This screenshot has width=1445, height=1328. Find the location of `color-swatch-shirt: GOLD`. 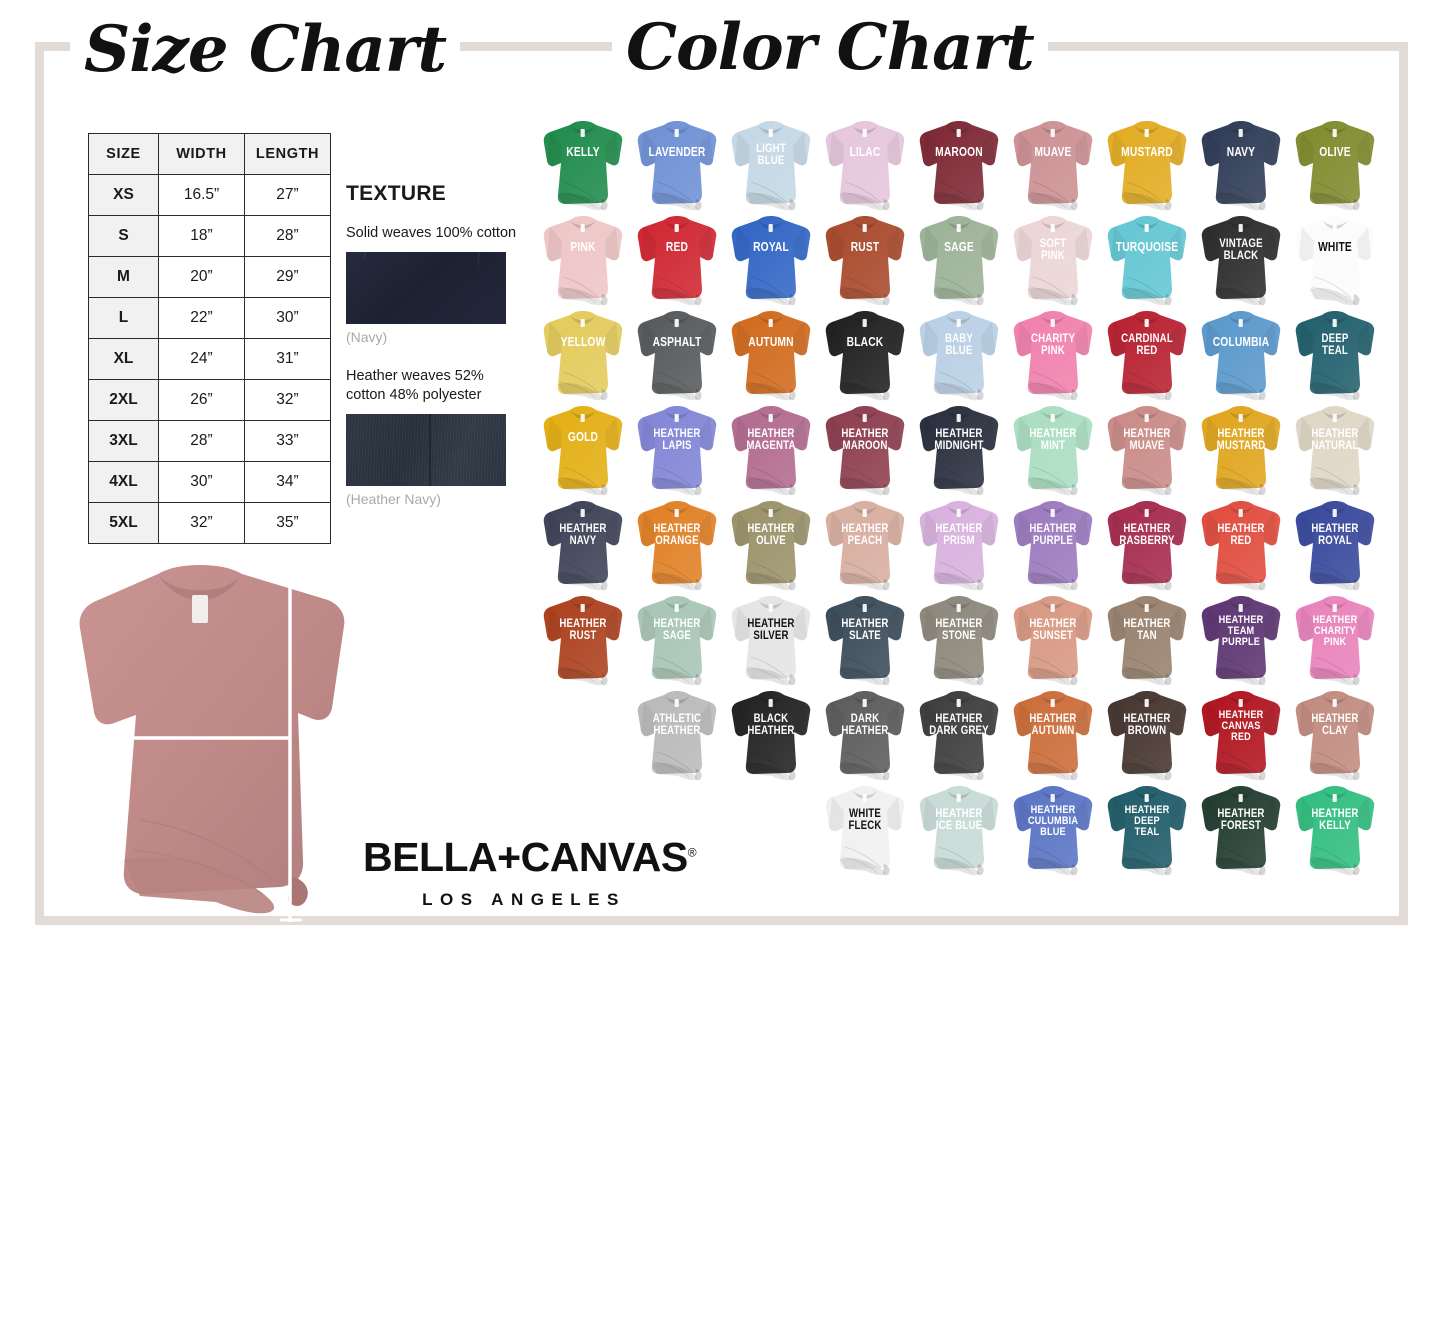

color-swatch-shirt: GOLD is located at coordinates (583, 448).